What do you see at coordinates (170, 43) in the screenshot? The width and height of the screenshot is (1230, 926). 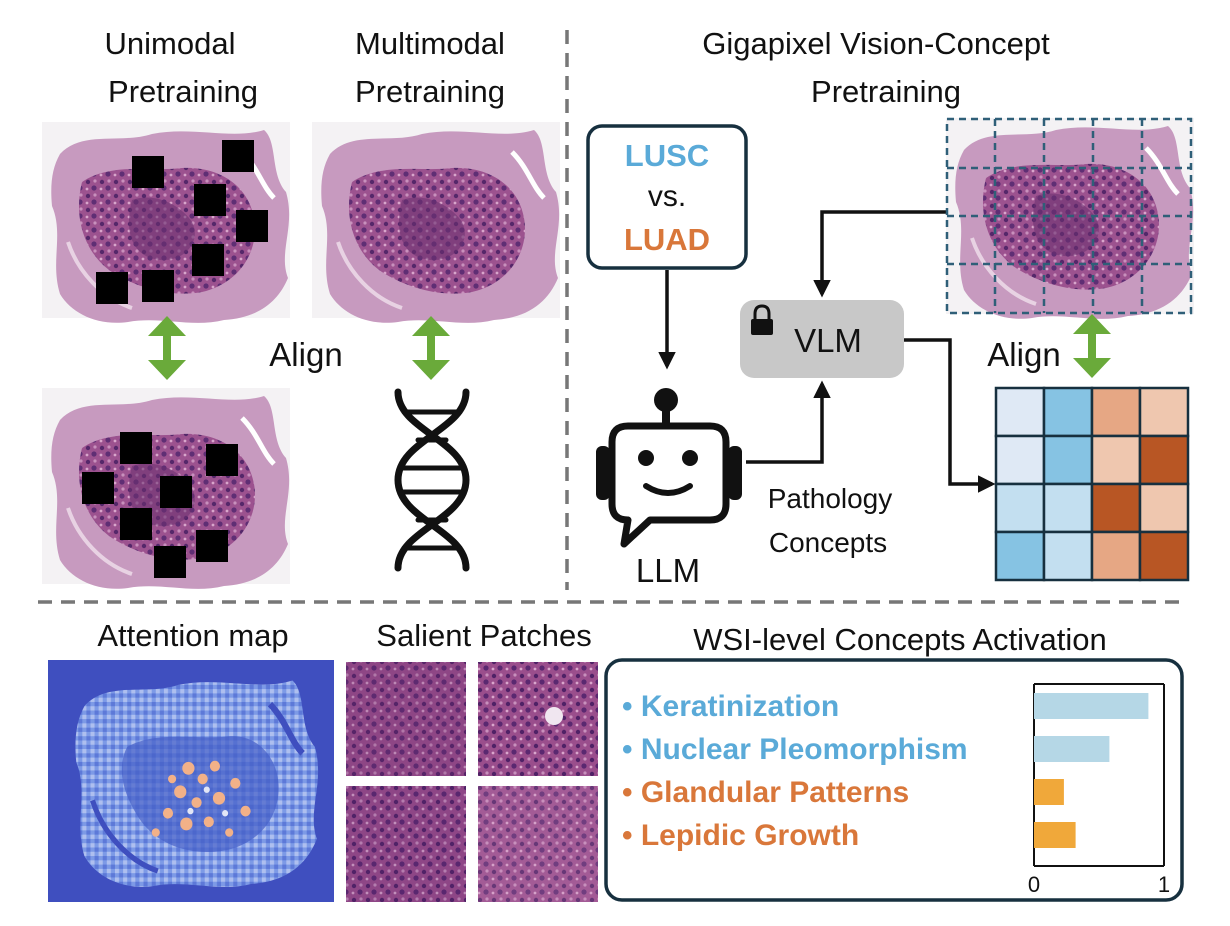 I see `unimodal-title-line1: Unimodal` at bounding box center [170, 43].